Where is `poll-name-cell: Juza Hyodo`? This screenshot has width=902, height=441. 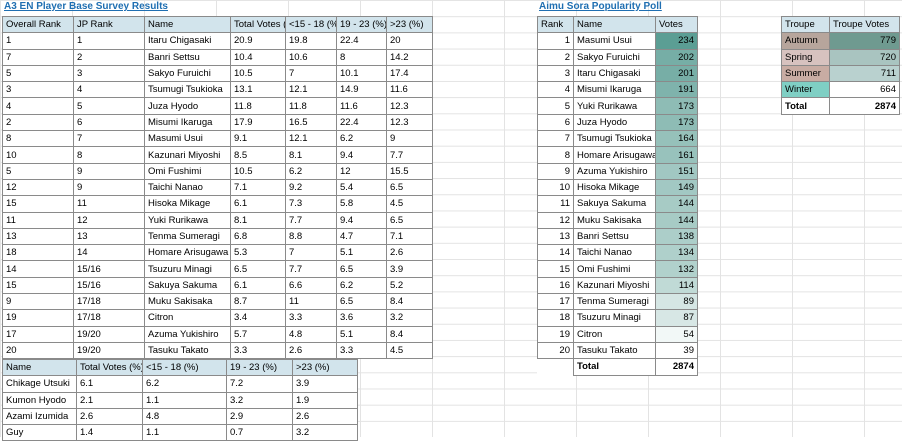
poll-name-cell: Juza Hyodo is located at coordinates (614, 122).